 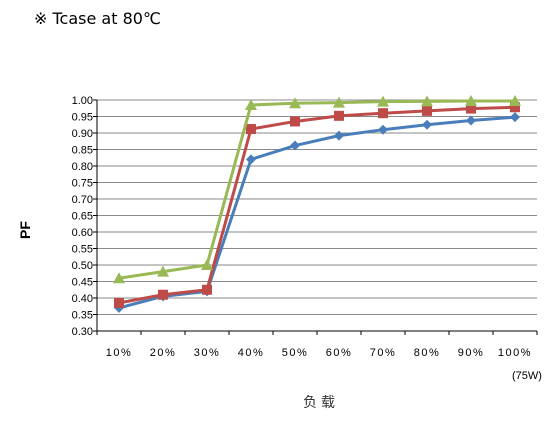 I want to click on y-tick-label: 0.30, so click(x=82, y=332).